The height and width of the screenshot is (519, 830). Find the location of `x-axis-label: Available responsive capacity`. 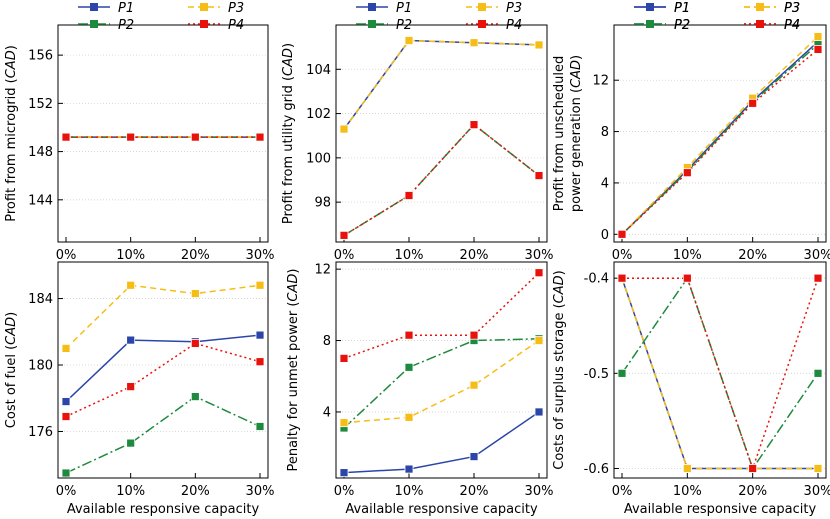

x-axis-label: Available responsive capacity is located at coordinates (441, 509).